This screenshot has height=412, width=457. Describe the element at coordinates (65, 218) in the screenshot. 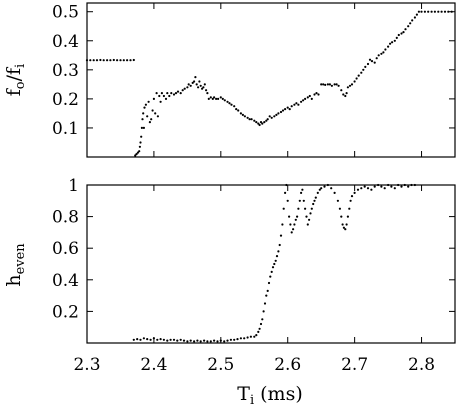

I see `heven-ytick-label: 0.8` at that location.